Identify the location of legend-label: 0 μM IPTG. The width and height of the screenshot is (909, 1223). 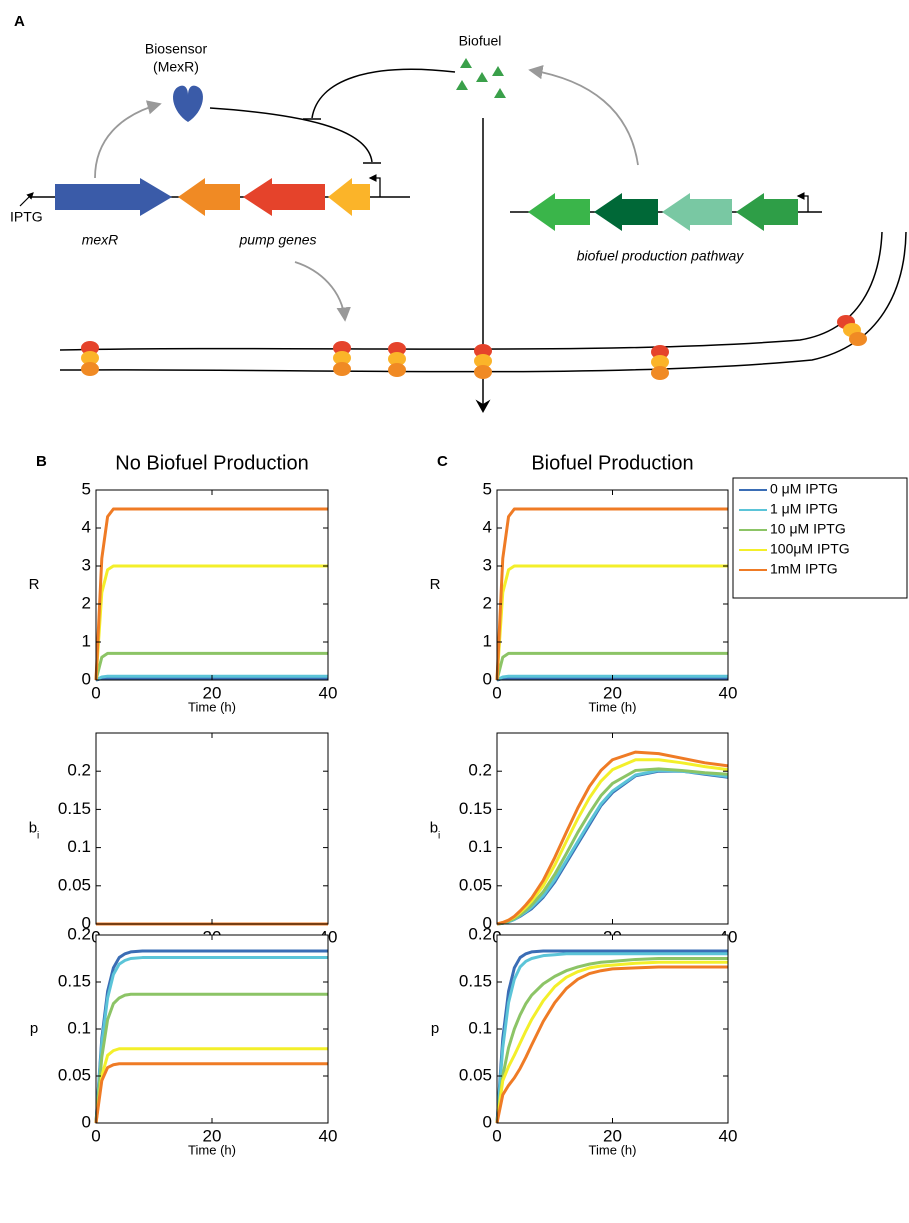
(804, 489).